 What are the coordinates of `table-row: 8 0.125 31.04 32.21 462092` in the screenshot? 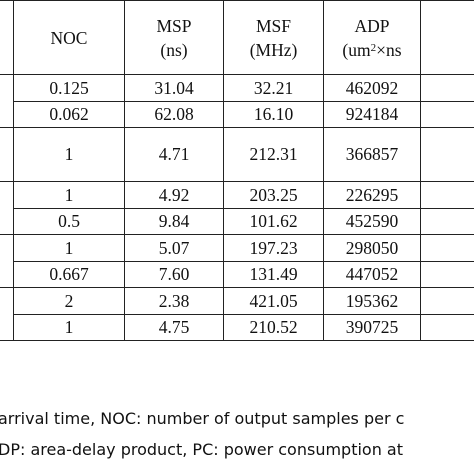 It's located at (237, 101).